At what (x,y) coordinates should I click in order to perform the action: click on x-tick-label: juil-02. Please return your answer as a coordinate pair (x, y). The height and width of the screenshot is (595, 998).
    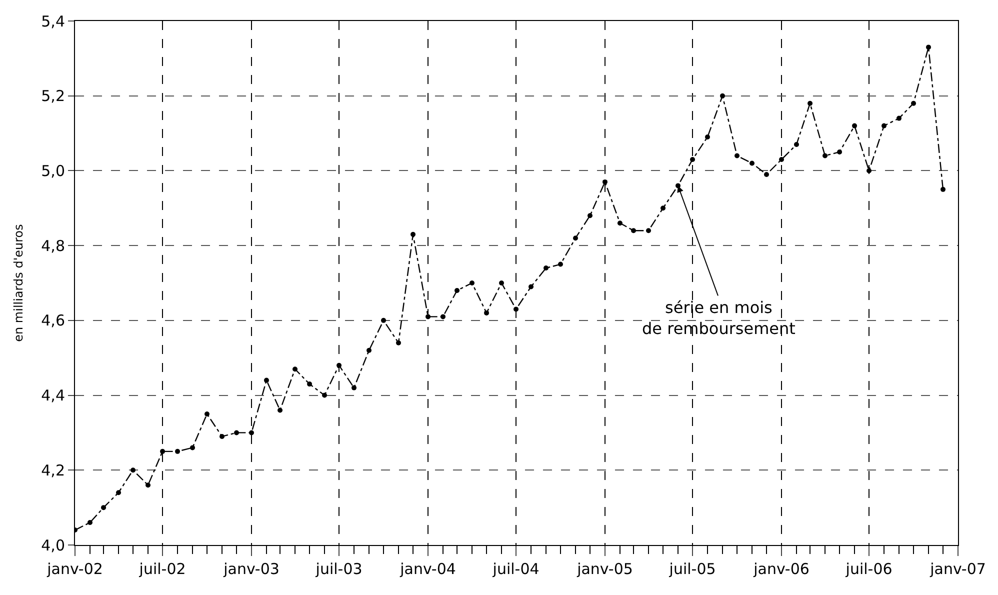
    Looking at the image, I should click on (162, 569).